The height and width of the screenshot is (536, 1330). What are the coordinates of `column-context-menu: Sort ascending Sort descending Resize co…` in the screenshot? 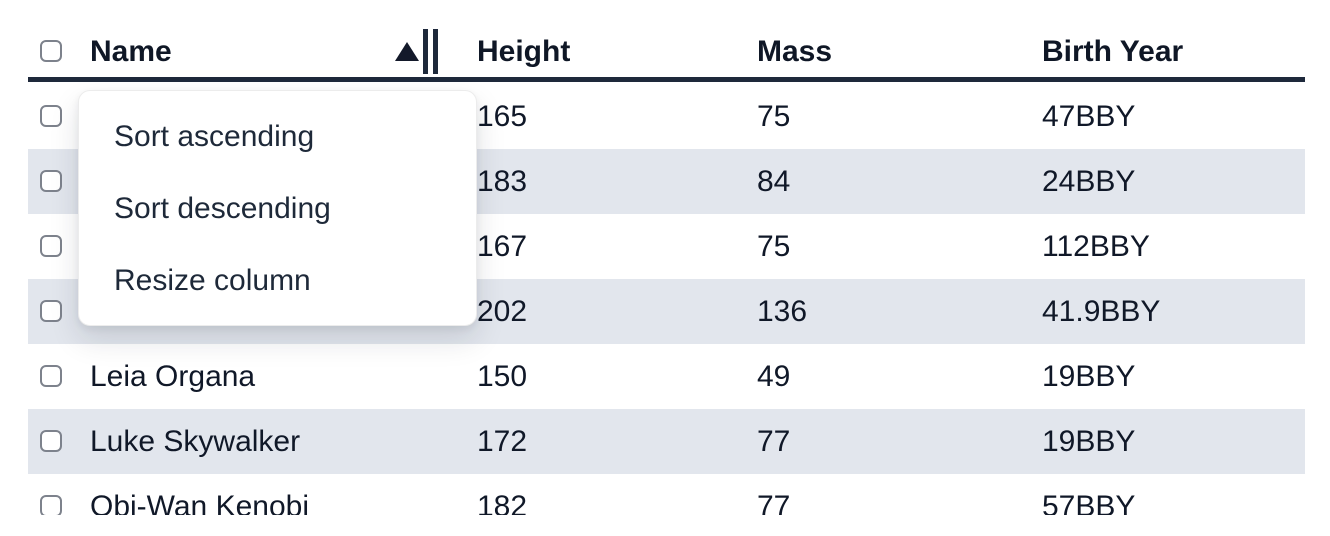 It's located at (277, 208).